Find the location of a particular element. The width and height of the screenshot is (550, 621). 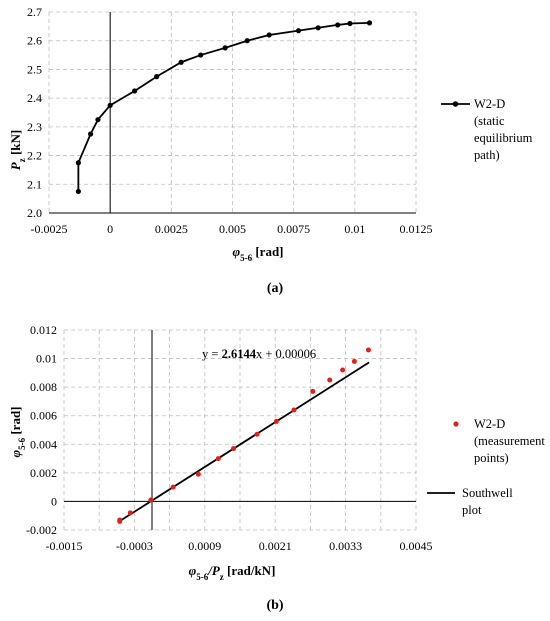

chart-a-legend-label-1: W2-D is located at coordinates (489, 104).